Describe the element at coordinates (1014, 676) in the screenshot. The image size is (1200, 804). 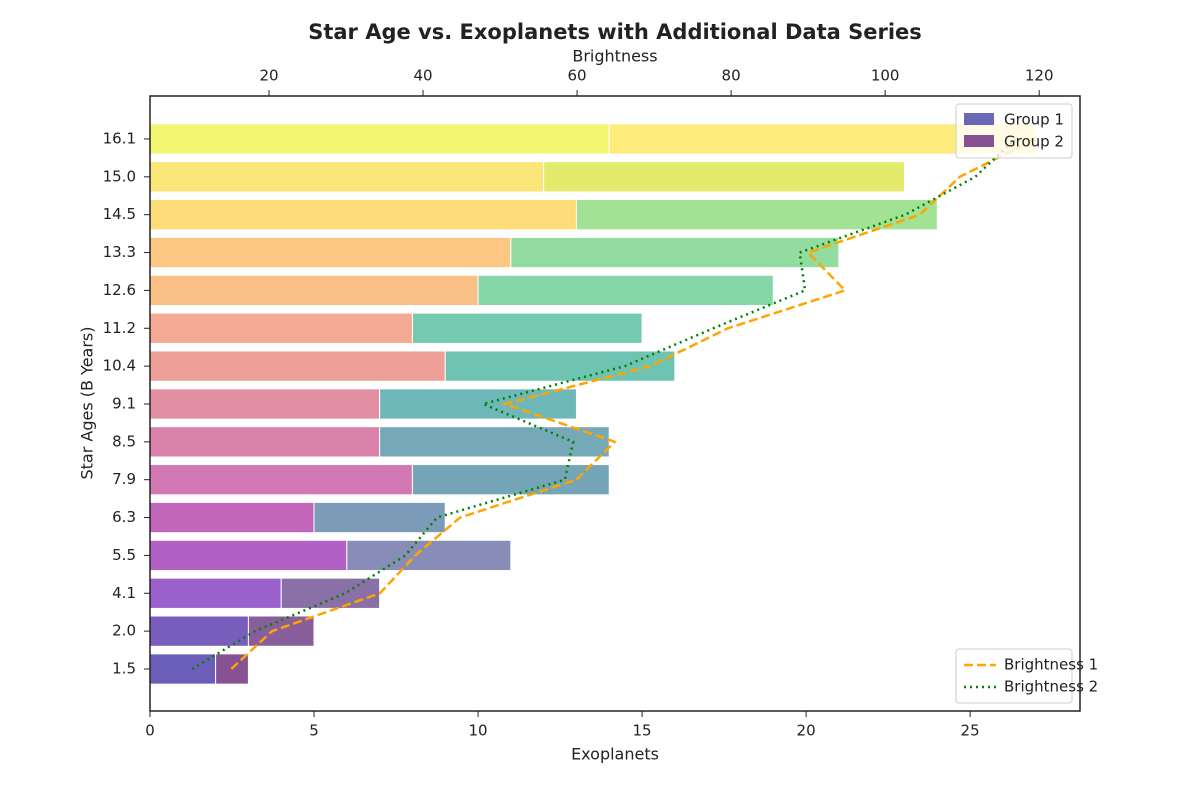
I see `legend-box` at that location.